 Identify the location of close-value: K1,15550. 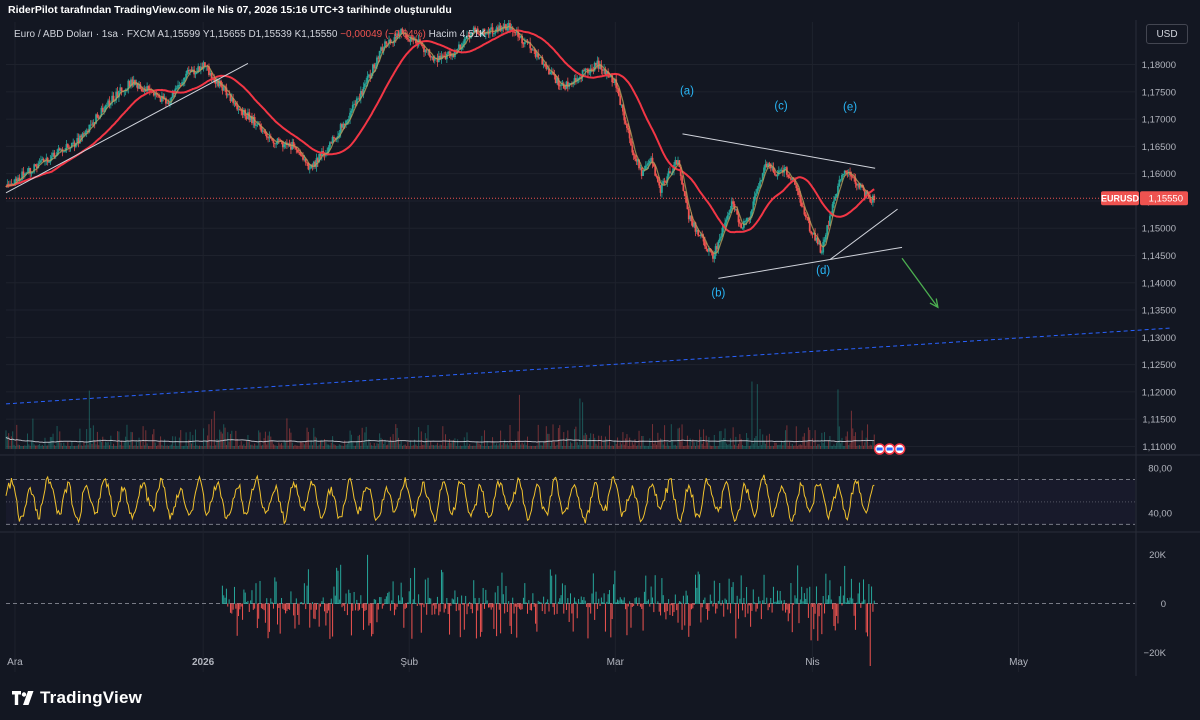
(316, 34).